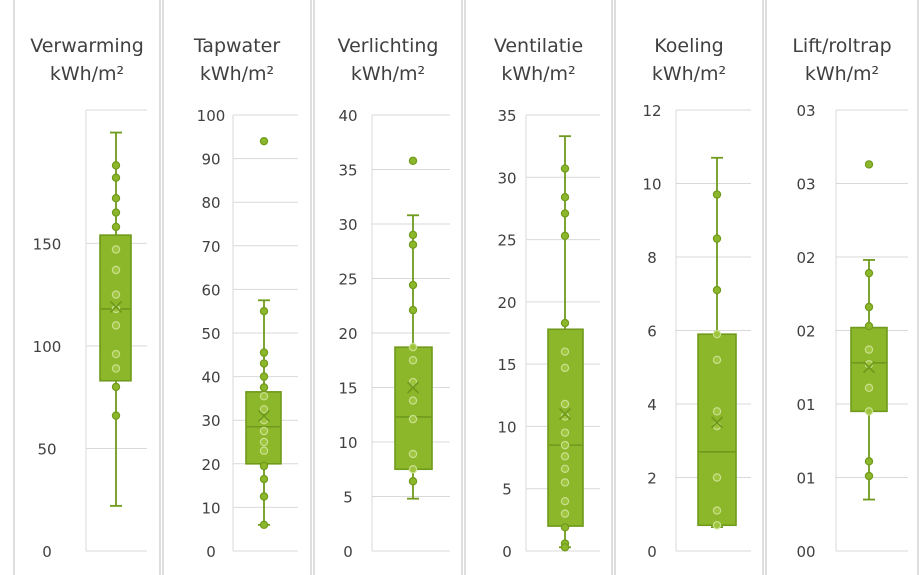  I want to click on y-tick-label: 100, so click(211, 116).